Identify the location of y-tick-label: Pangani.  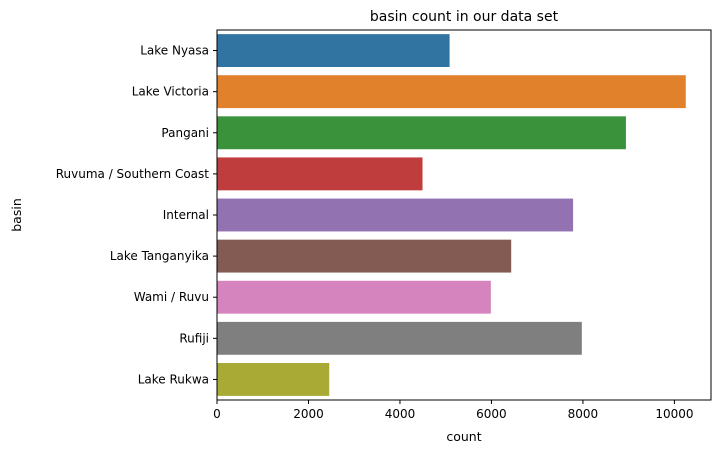
(185, 133).